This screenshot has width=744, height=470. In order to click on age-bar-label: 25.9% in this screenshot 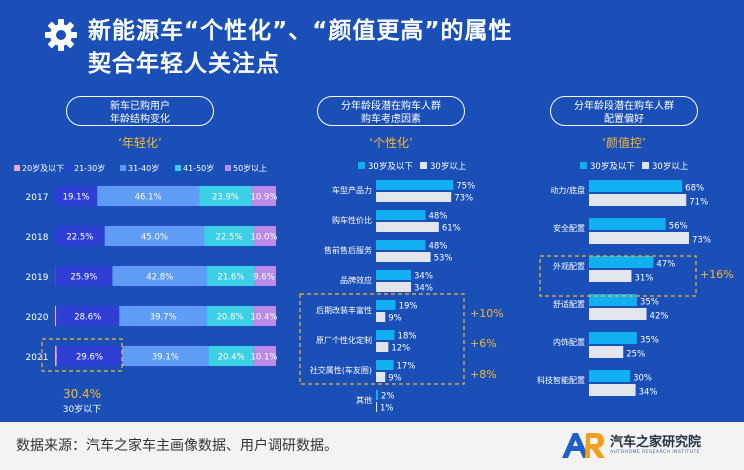, I will do `click(83, 278)`.